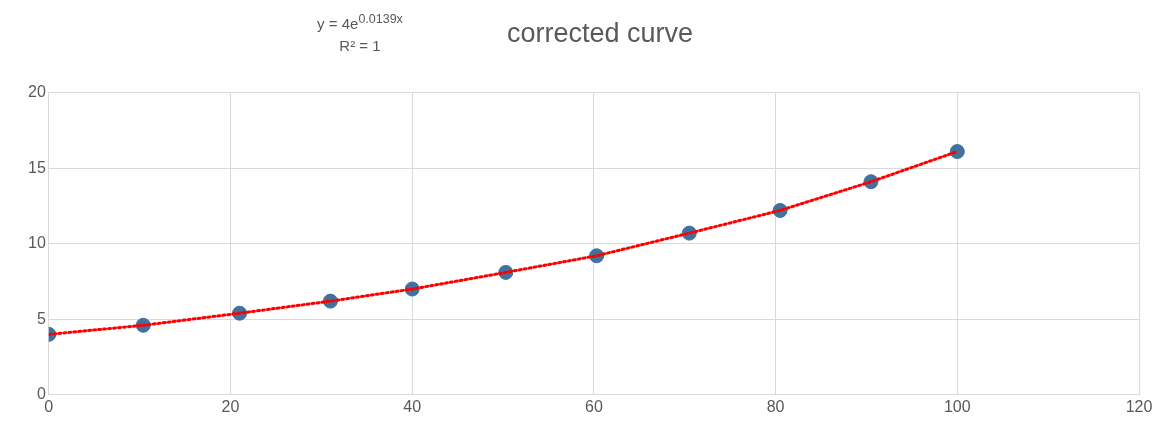 This screenshot has height=434, width=1174. I want to click on x-tick-label: 40, so click(412, 406).